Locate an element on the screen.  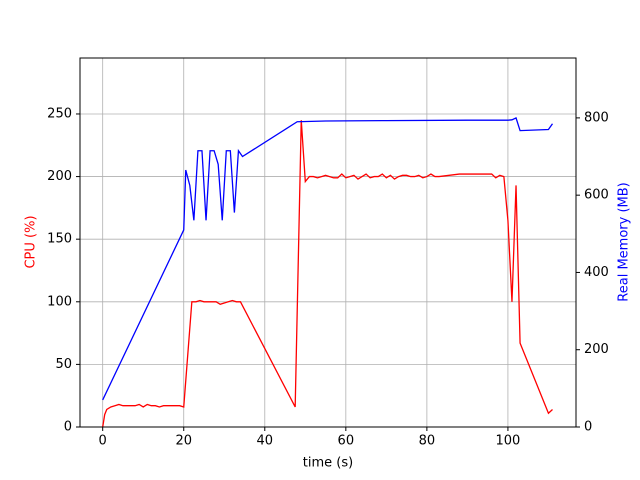
y2-tick-label: 0 is located at coordinates (588, 427).